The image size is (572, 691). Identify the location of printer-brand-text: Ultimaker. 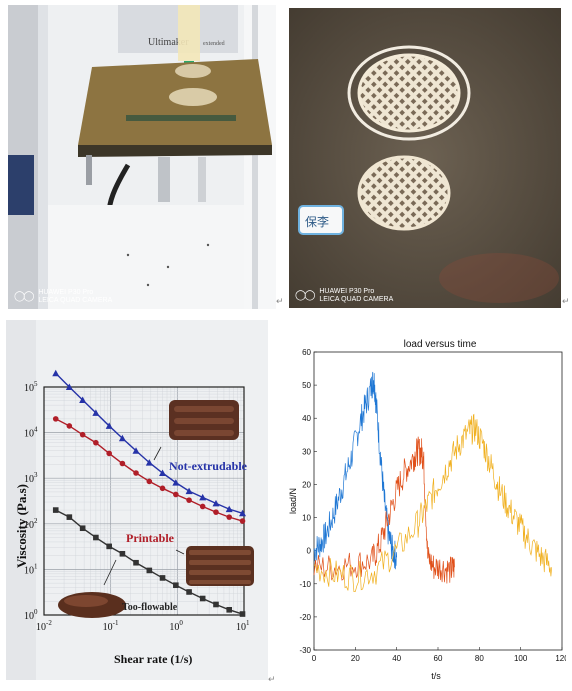
(168, 42).